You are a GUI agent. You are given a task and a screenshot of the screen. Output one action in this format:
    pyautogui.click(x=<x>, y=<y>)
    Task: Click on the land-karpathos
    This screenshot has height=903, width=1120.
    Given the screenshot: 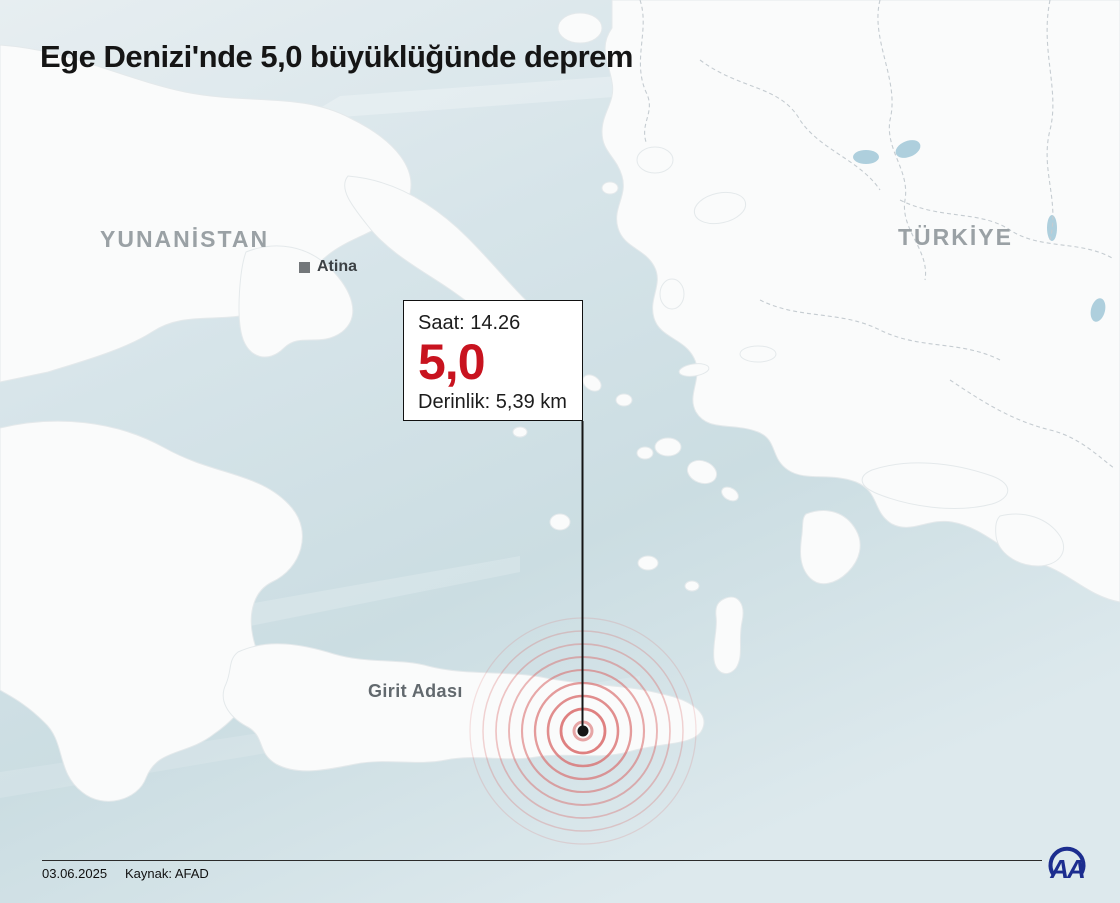 What is the action you would take?
    pyautogui.click(x=728, y=635)
    